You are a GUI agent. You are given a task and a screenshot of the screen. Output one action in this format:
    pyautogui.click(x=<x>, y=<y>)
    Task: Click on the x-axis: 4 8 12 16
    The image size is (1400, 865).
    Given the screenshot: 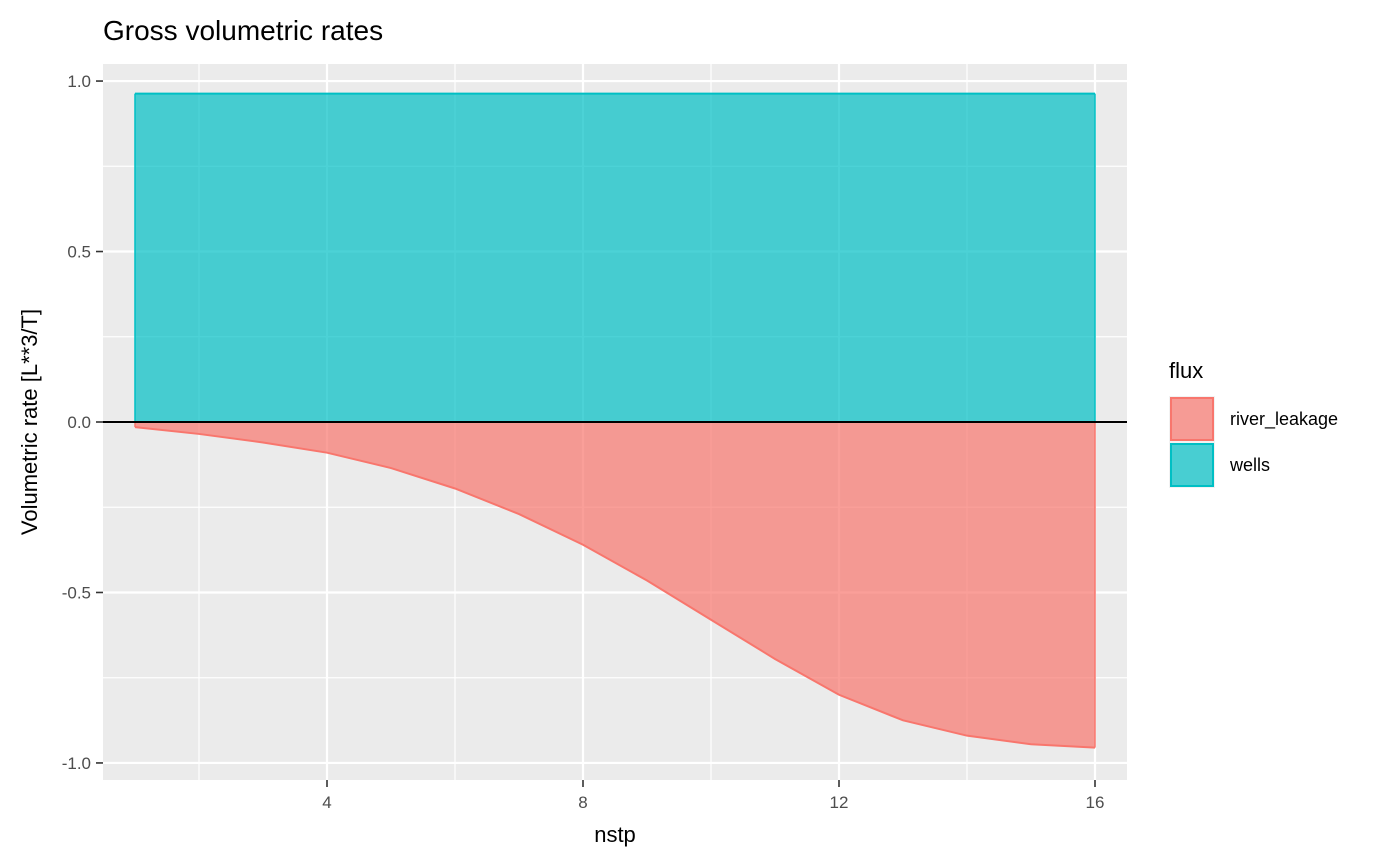 What is the action you would take?
    pyautogui.click(x=713, y=796)
    